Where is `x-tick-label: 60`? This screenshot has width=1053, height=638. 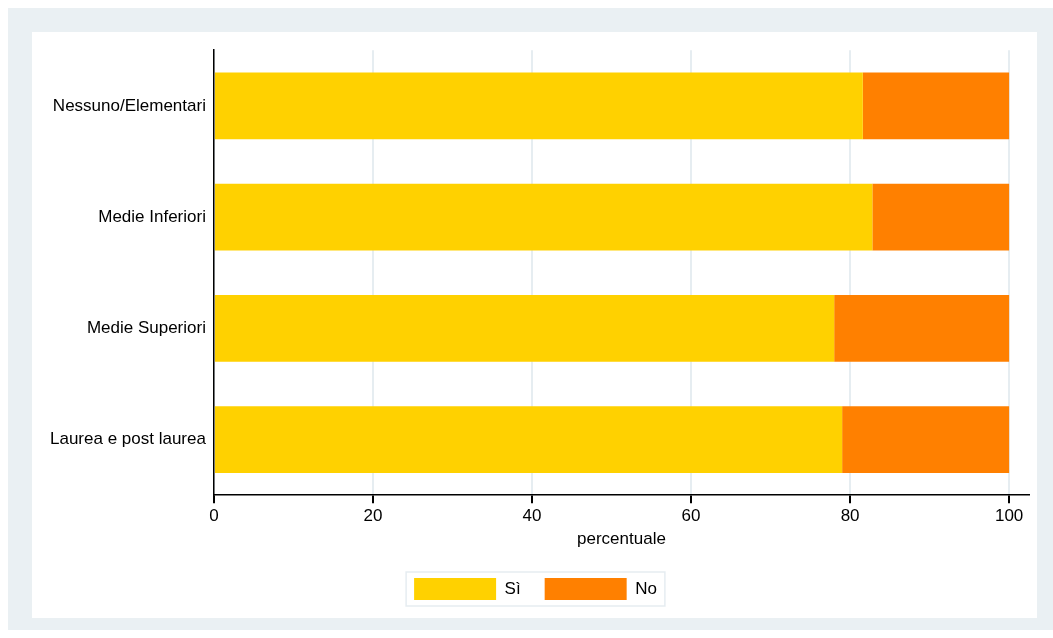
x-tick-label: 60 is located at coordinates (691, 516).